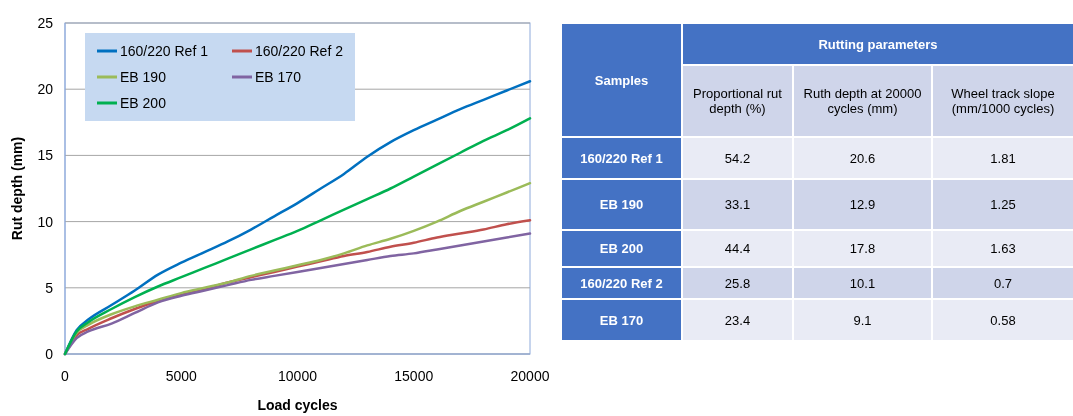 The height and width of the screenshot is (416, 1073). Describe the element at coordinates (49, 353) in the screenshot. I see `y-tick-label: 0` at that location.